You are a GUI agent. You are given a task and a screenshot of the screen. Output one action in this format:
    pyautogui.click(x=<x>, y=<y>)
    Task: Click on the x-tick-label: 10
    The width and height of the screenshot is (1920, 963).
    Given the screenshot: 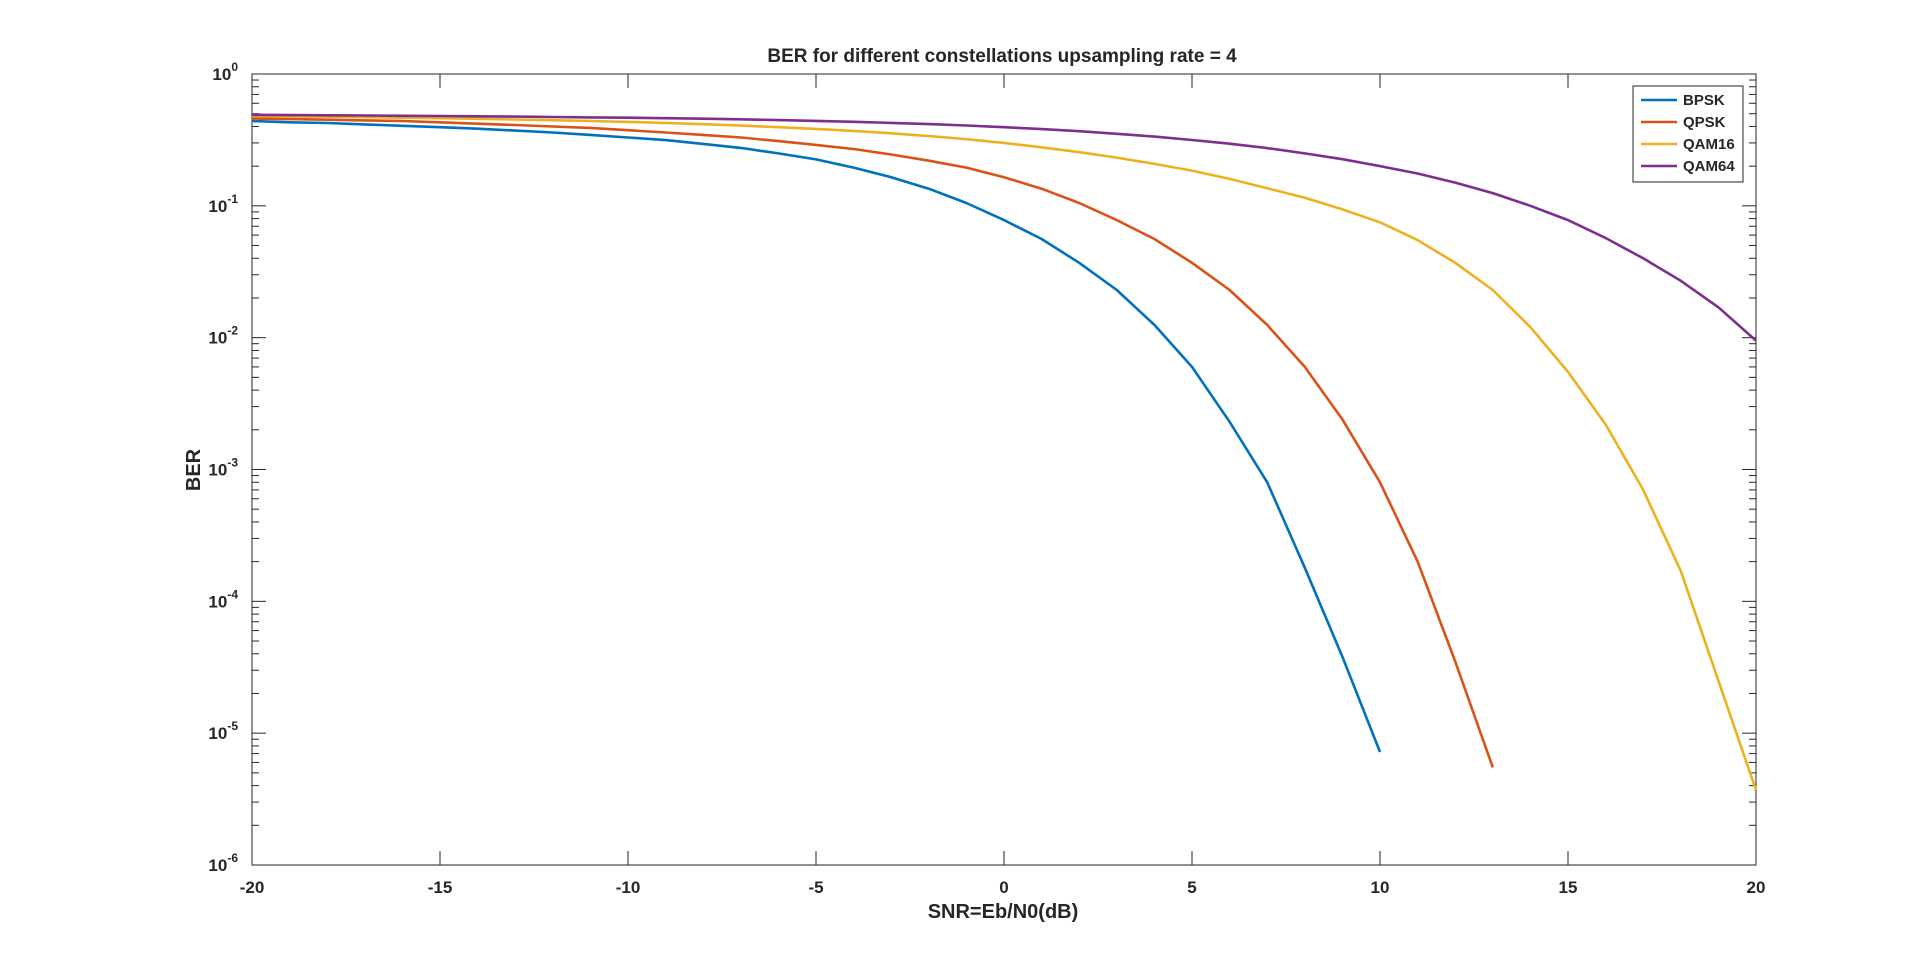 What is the action you would take?
    pyautogui.click(x=1380, y=887)
    